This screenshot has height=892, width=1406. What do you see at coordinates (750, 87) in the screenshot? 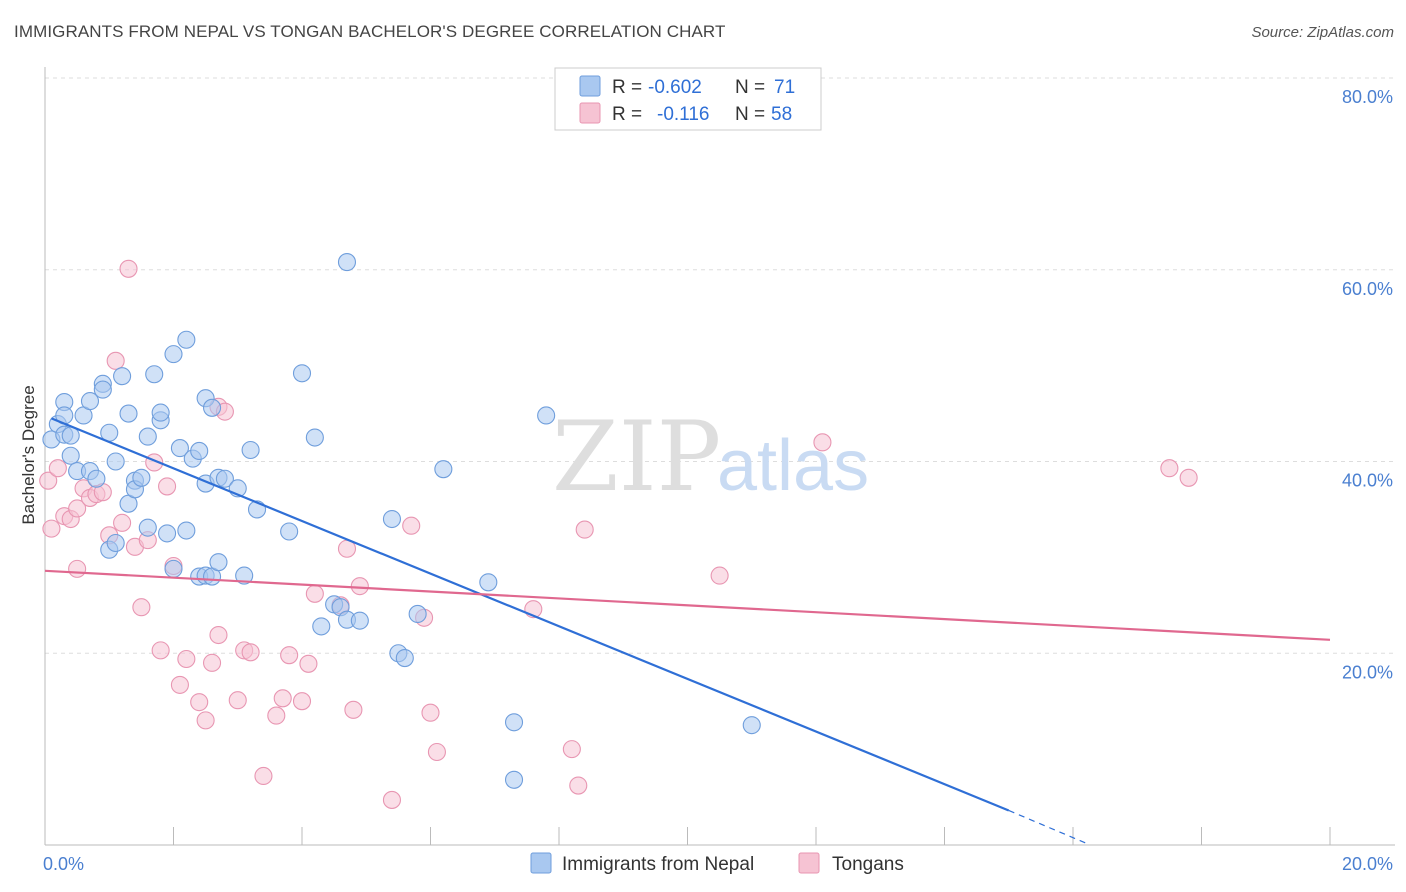
I see `legend-n-label: N =` at bounding box center [750, 87].